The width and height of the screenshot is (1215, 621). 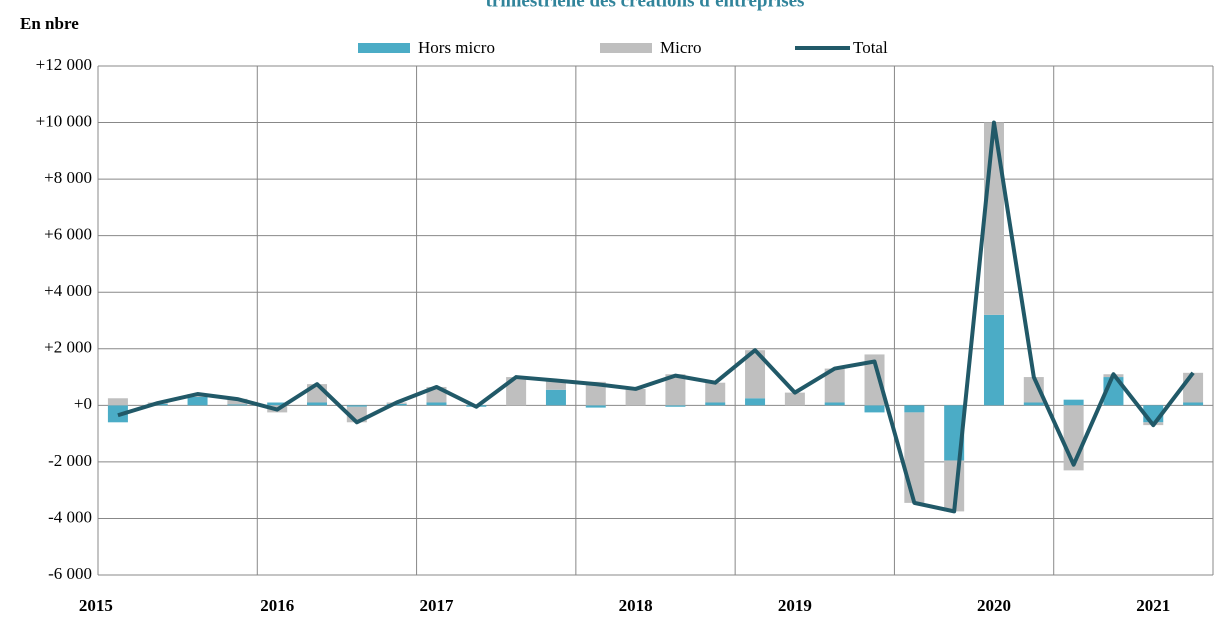 I want to click on x-tick-label: 2018, so click(x=636, y=605).